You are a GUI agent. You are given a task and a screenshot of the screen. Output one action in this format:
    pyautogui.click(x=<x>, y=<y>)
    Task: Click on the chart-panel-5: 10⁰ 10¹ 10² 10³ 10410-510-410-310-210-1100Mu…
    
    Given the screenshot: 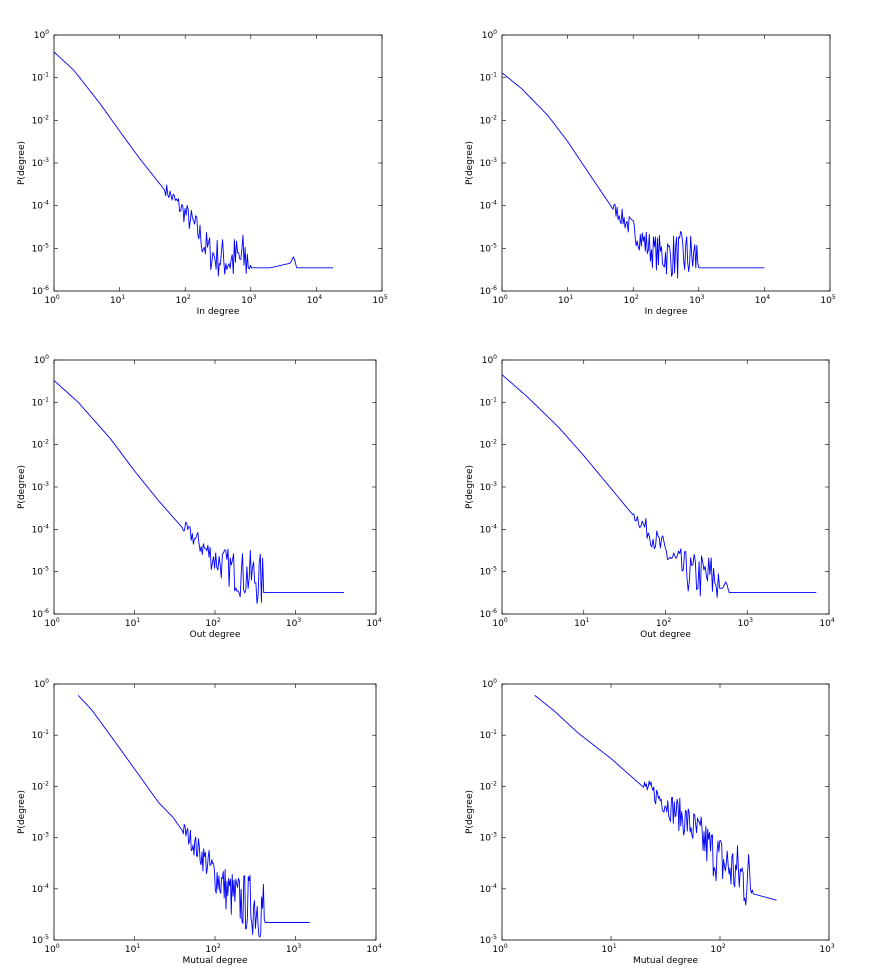 What is the action you would take?
    pyautogui.click(x=199, y=822)
    